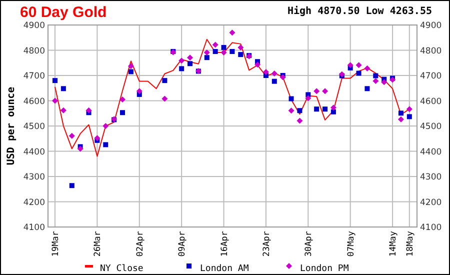 The image size is (450, 275). What do you see at coordinates (98, 244) in the screenshot?
I see `x-tick-label: 26Mar` at bounding box center [98, 244].